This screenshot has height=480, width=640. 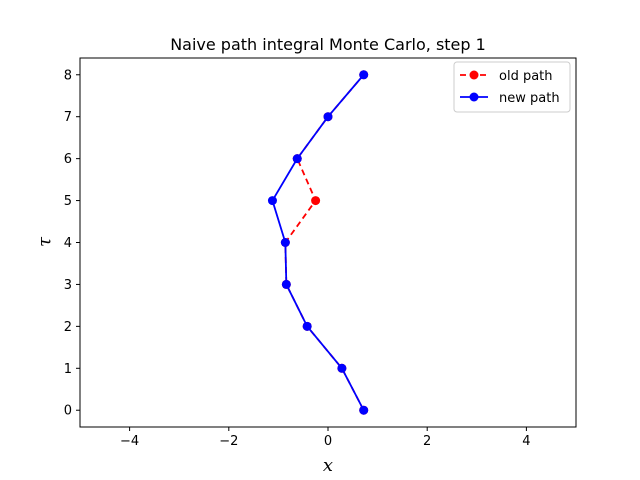 I want to click on y-axis: 0 1 2 3 4 5 6 7 8, so click(x=72, y=243).